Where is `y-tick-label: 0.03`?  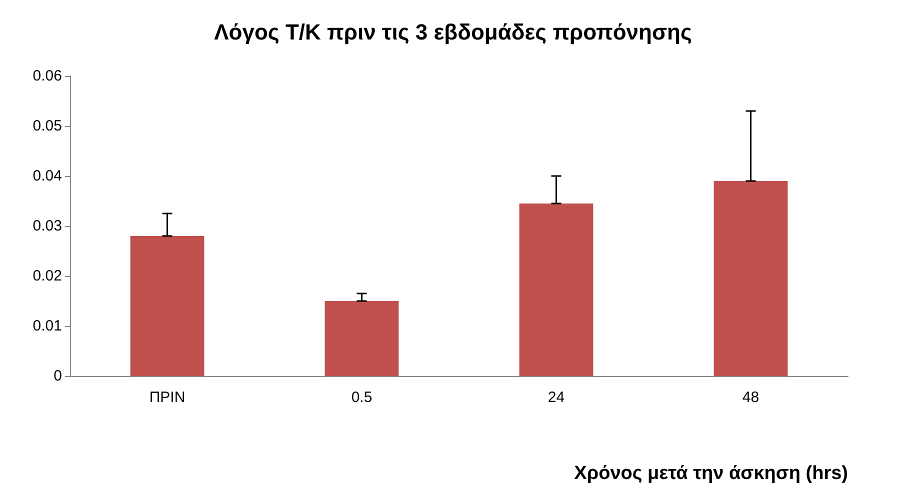 y-tick-label: 0.03 is located at coordinates (47, 226).